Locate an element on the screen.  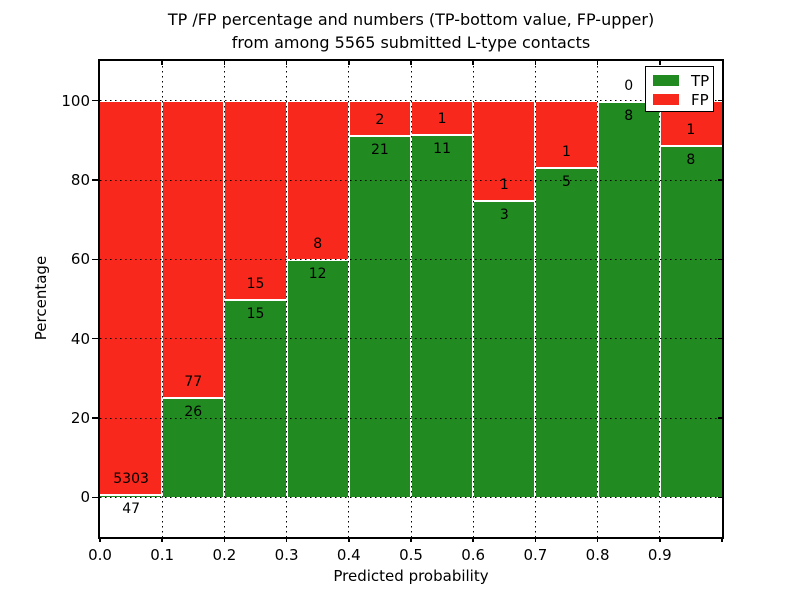
legend: TP FP is located at coordinates (679, 89).